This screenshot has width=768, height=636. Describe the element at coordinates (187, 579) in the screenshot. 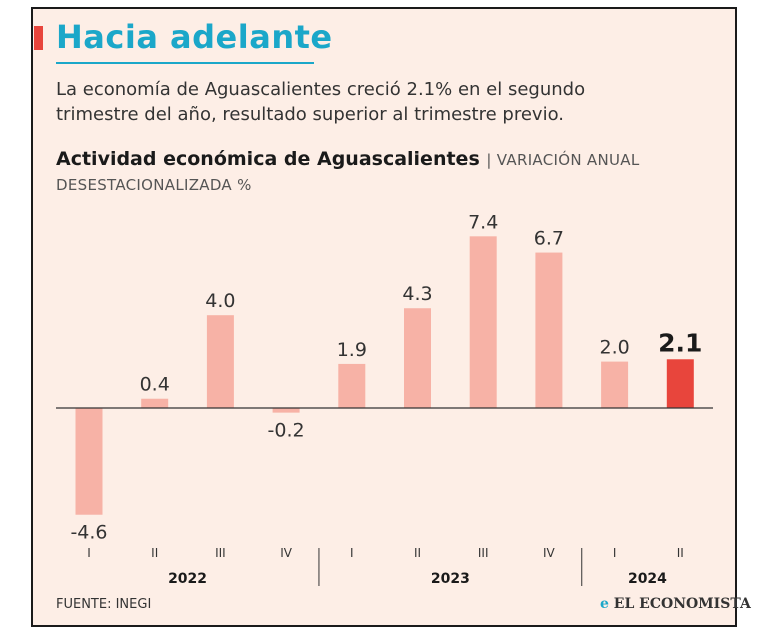

I see `year-label: 2022` at that location.